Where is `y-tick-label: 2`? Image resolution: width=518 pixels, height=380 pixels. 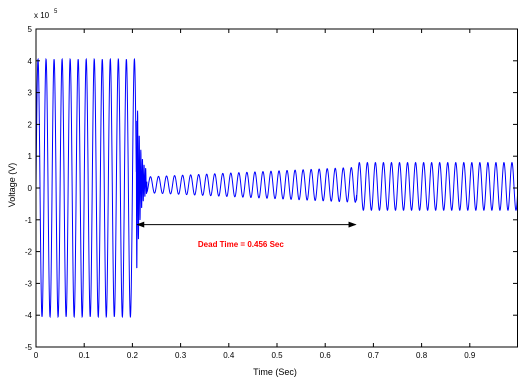 y-tick-label: 2 is located at coordinates (30, 124).